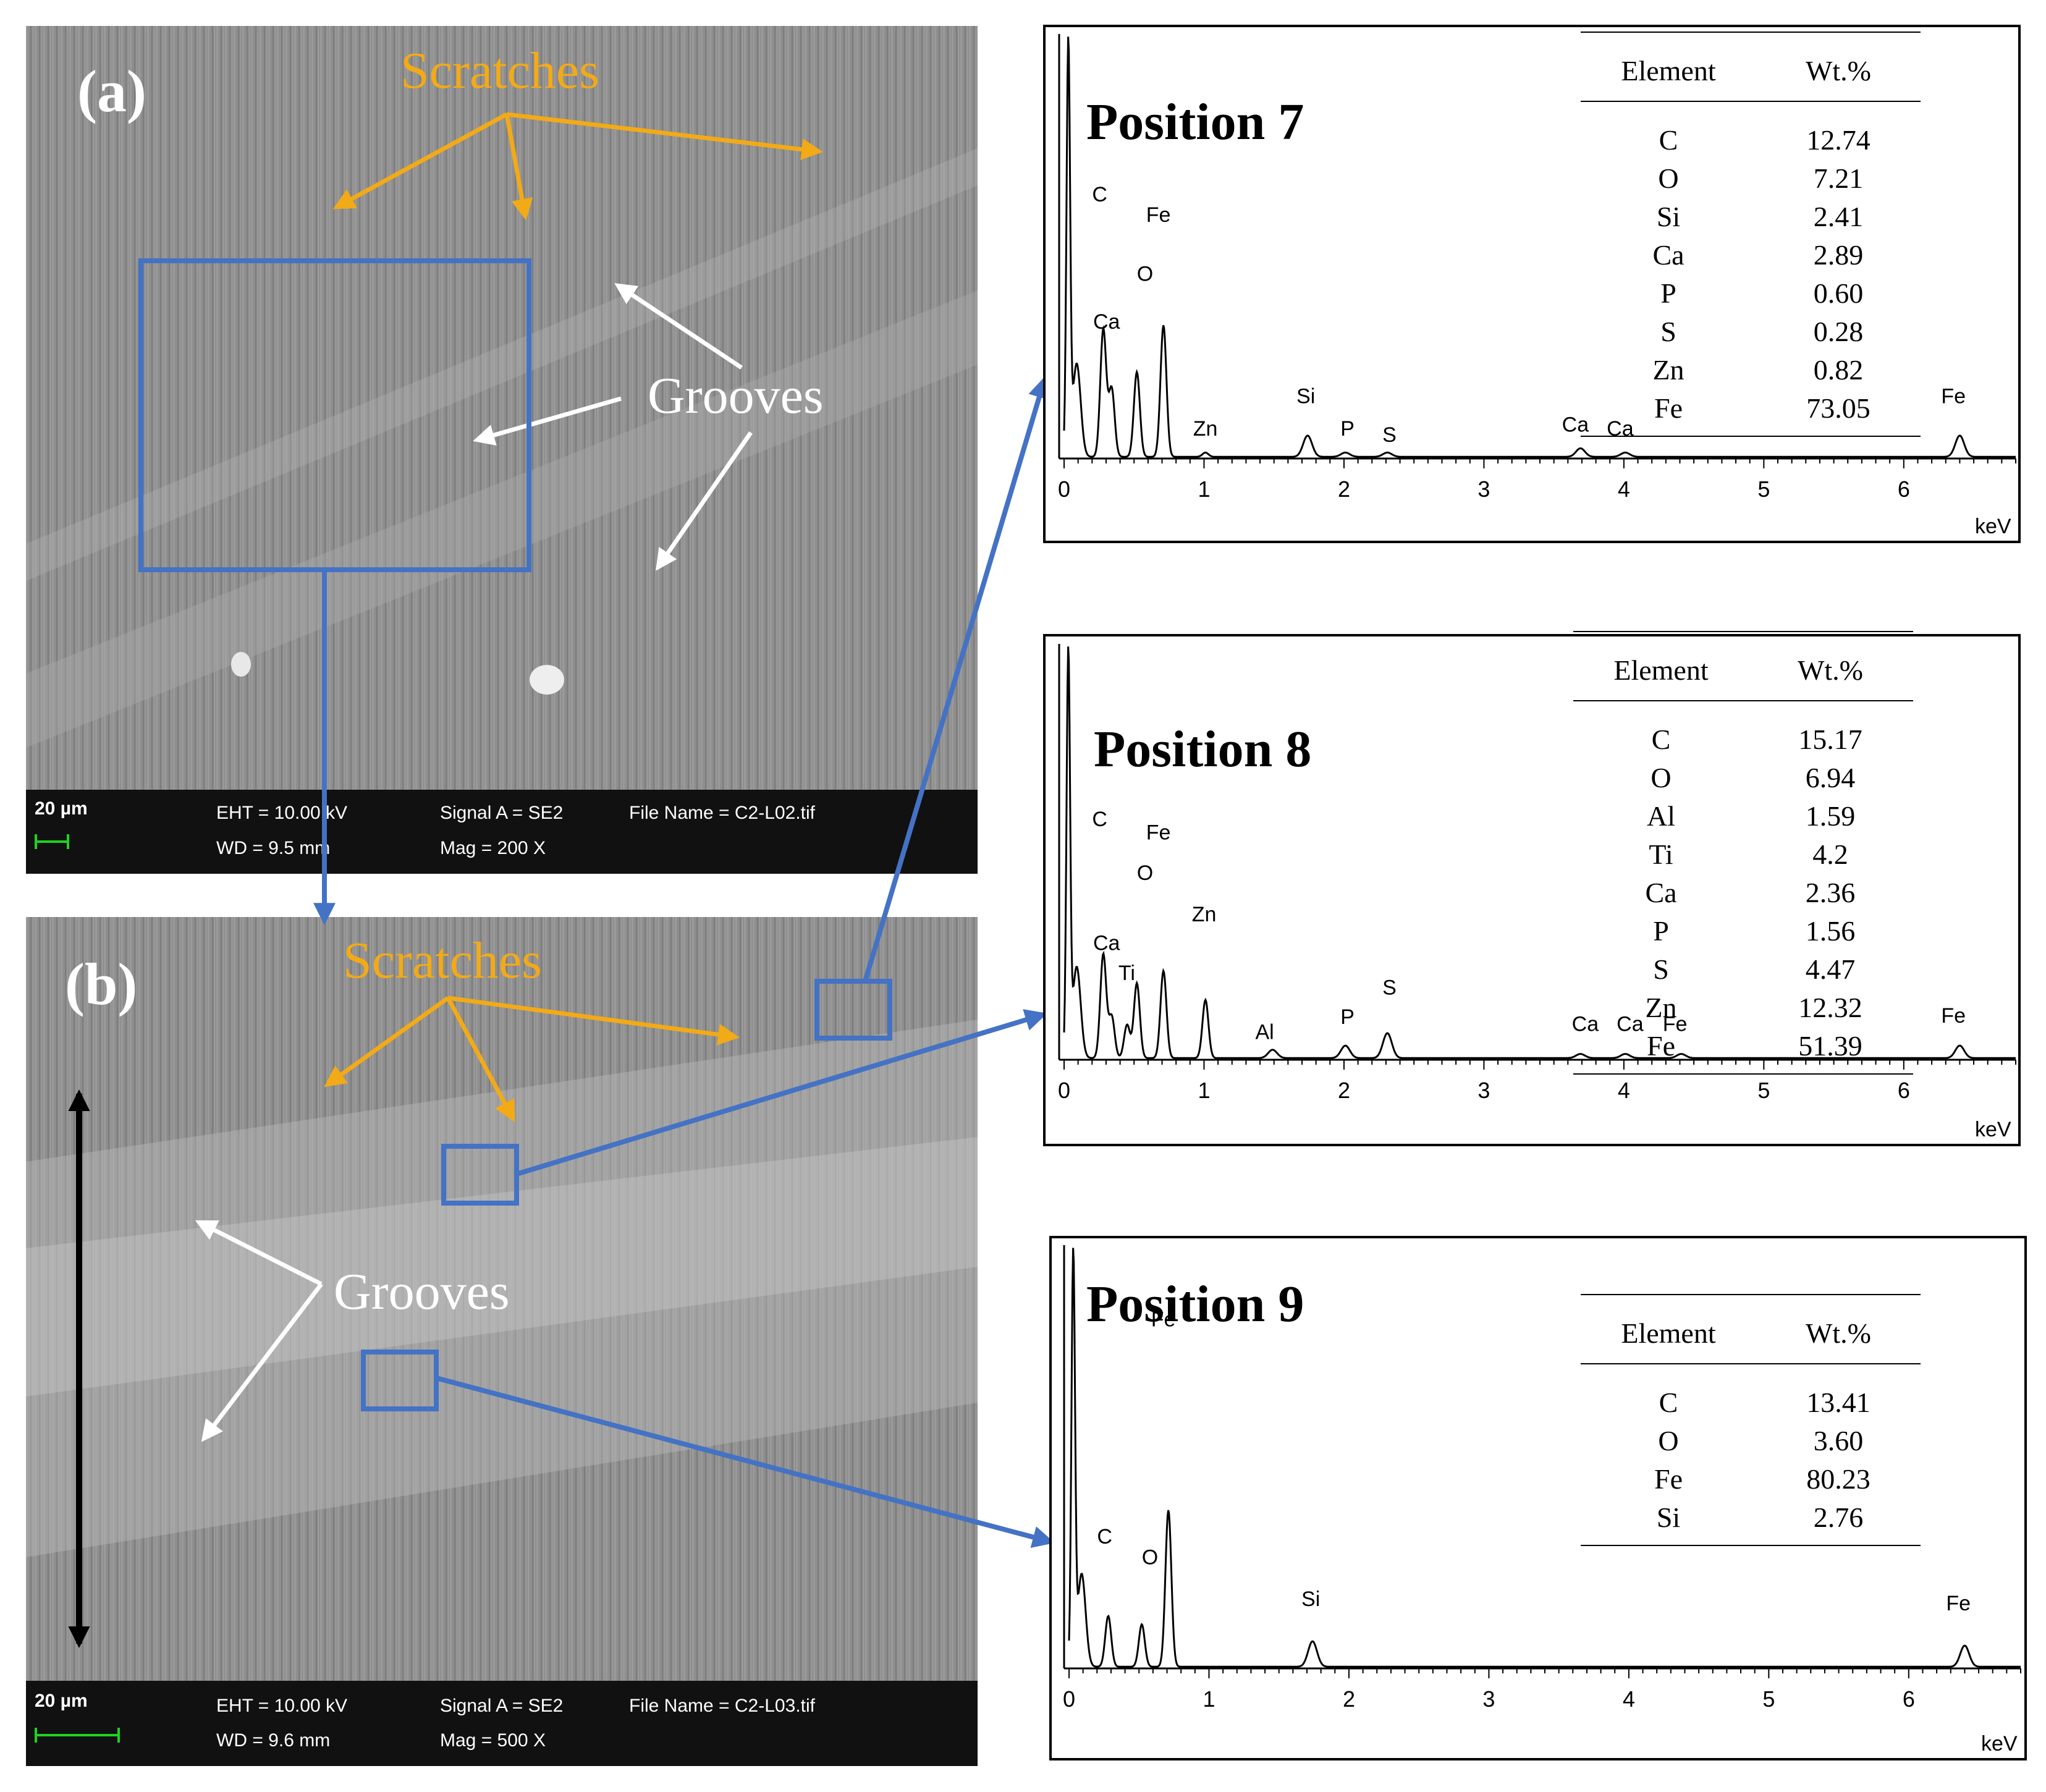 The height and width of the screenshot is (1792, 2046). Describe the element at coordinates (613, 427) in the screenshot. I see `grooves-arrows-a` at that location.